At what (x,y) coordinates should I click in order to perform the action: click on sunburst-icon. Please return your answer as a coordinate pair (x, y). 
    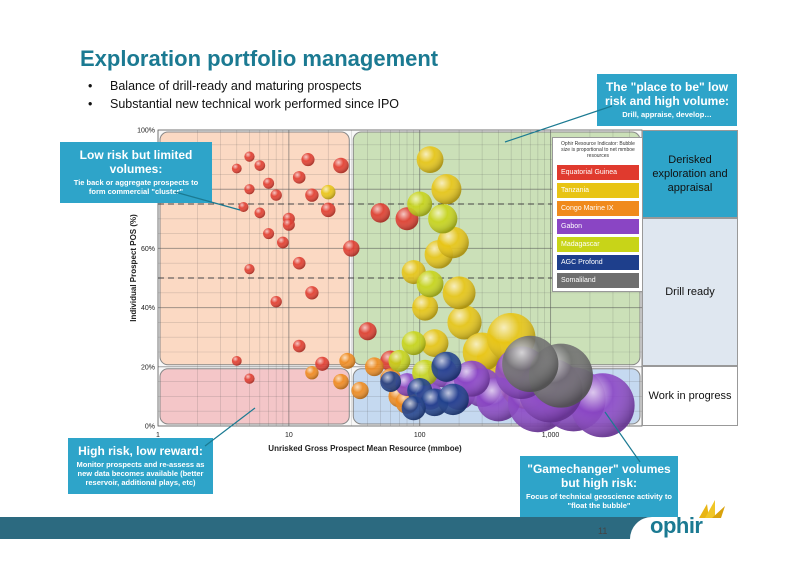
    Looking at the image, I should click on (712, 509).